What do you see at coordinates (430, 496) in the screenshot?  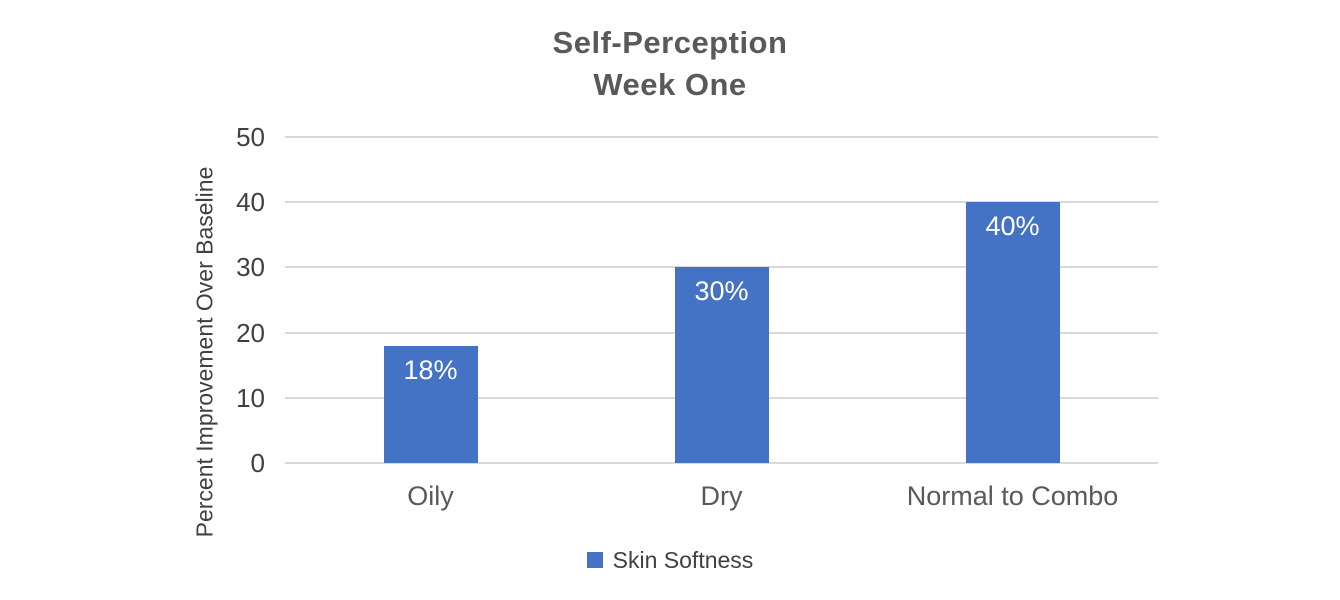 I see `x-category-label: Oily` at bounding box center [430, 496].